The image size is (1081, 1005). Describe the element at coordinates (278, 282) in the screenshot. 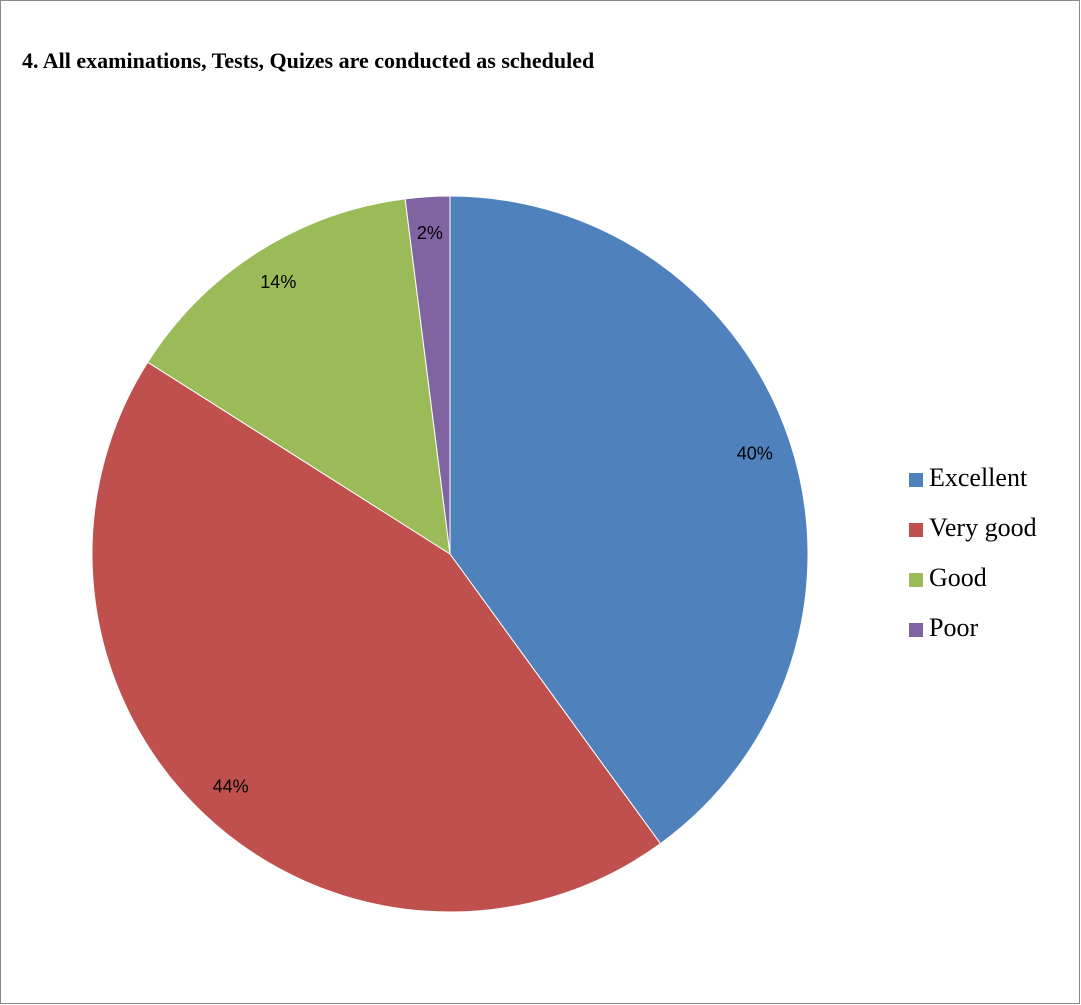

I see `data-label: 14%` at that location.